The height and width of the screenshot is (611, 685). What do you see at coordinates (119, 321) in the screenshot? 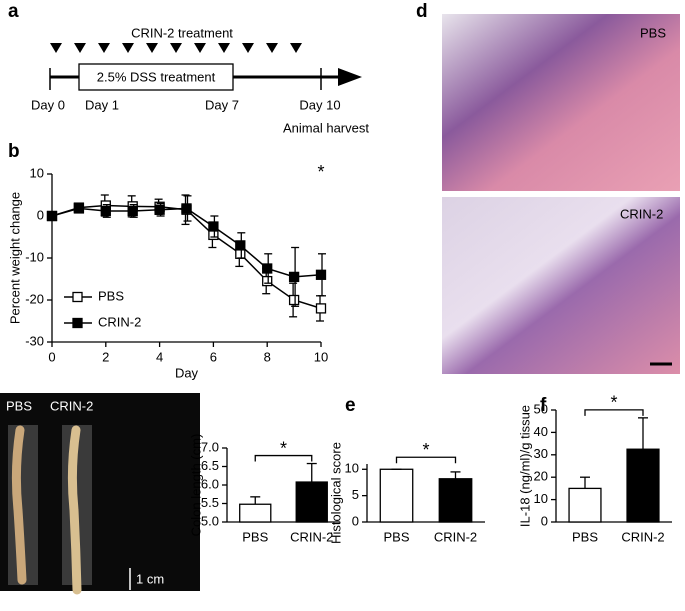
I see `legend-label: CRIN-2` at bounding box center [119, 321].